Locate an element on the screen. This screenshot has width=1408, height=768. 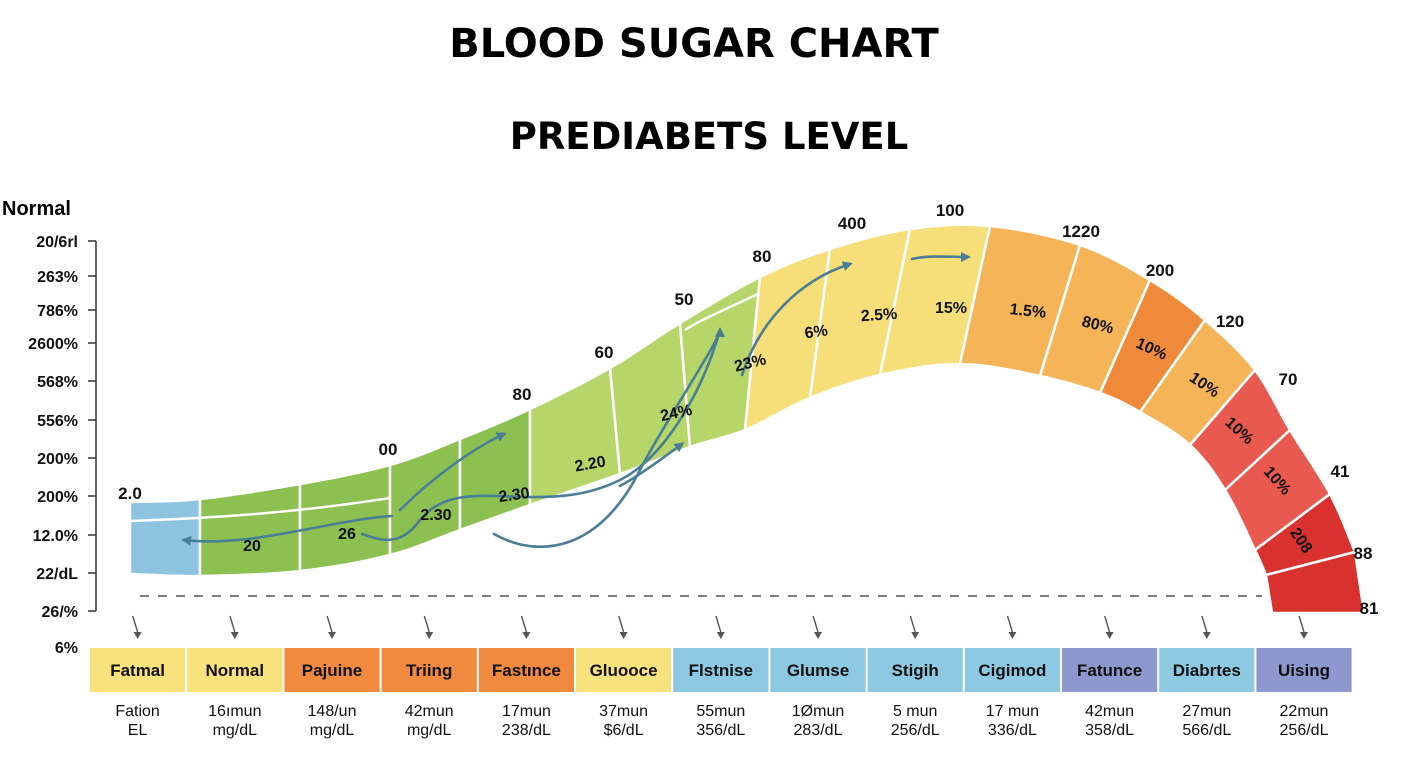
y-tick-label: 6% is located at coordinates (66, 648).